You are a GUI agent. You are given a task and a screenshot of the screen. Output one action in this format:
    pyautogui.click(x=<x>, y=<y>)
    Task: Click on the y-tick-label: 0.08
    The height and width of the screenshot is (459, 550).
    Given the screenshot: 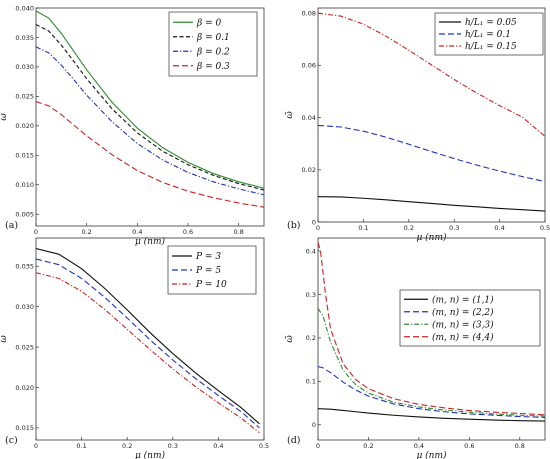 What is the action you would take?
    pyautogui.click(x=309, y=14)
    